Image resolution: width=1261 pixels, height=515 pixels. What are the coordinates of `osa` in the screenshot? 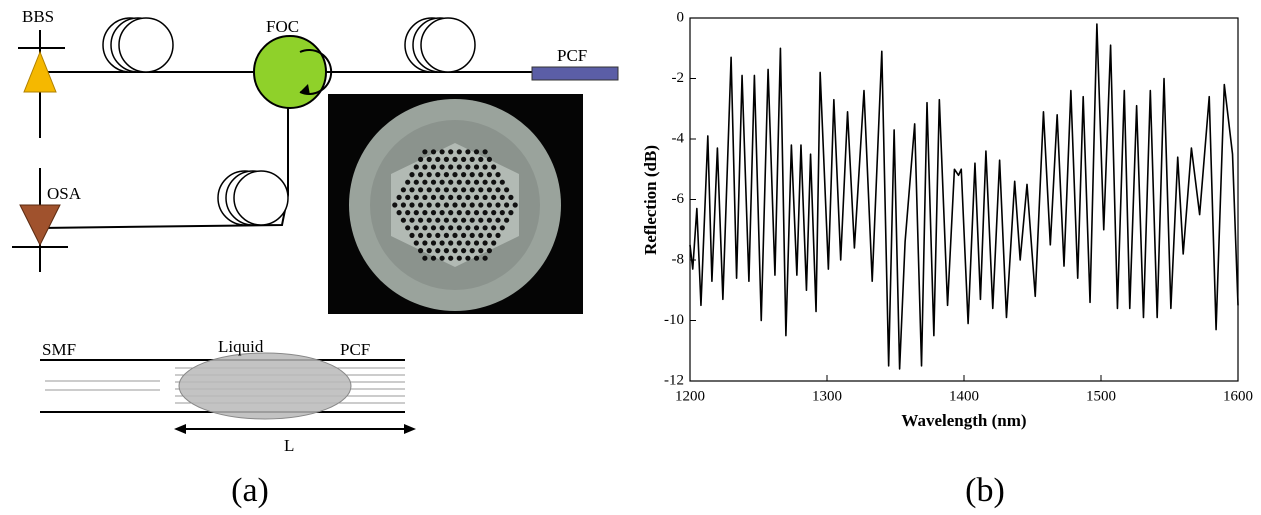 It's located at (40, 225).